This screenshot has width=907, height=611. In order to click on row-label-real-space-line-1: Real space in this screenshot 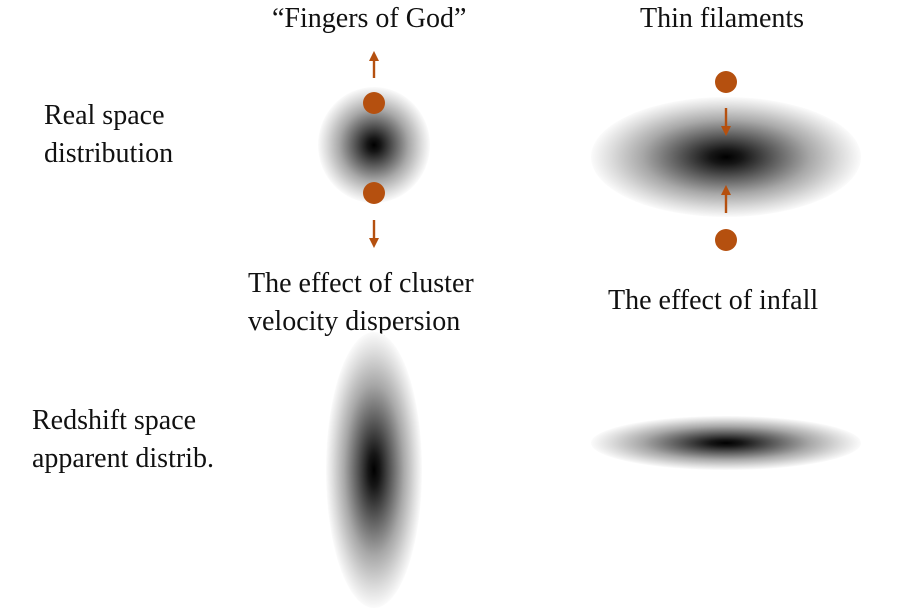, I will do `click(104, 115)`.